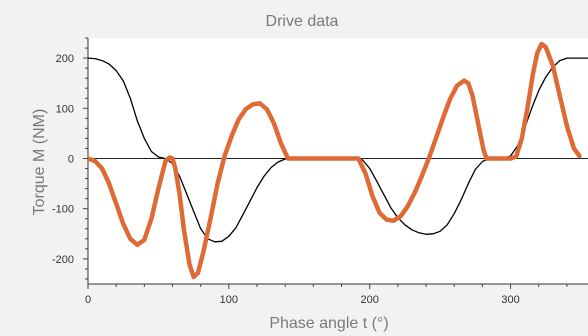  Describe the element at coordinates (39, 162) in the screenshot. I see `y-axis-label: Torque M (NM)` at that location.